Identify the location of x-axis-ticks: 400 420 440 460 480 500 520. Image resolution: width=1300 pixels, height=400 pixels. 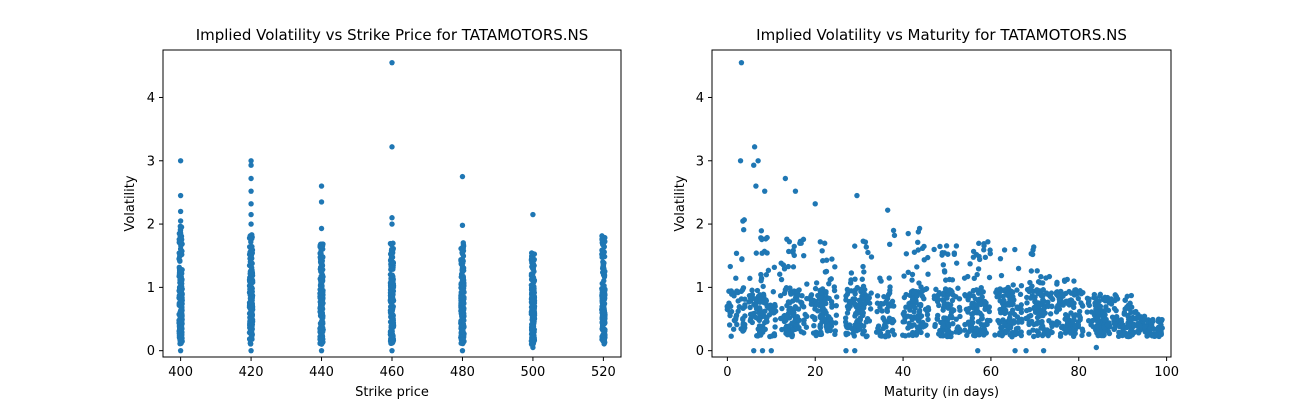
(392, 368).